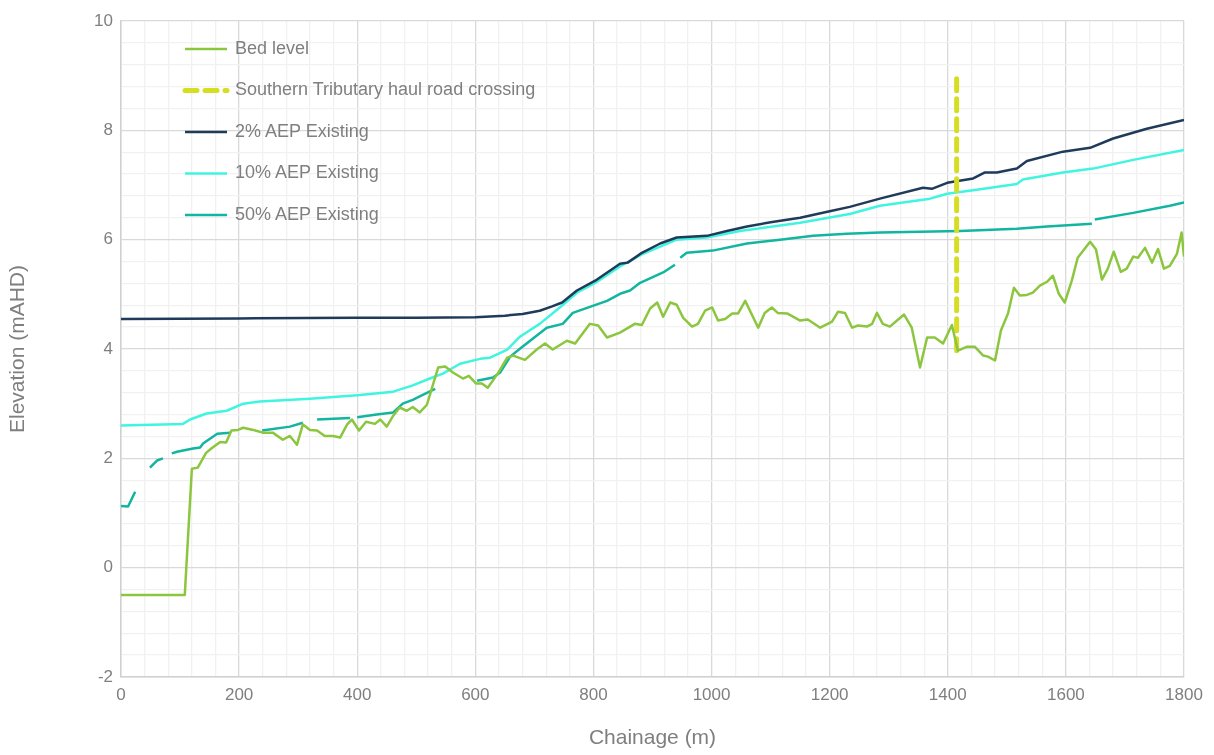  I want to click on x-axis-title: Chainage (m), so click(652, 737).